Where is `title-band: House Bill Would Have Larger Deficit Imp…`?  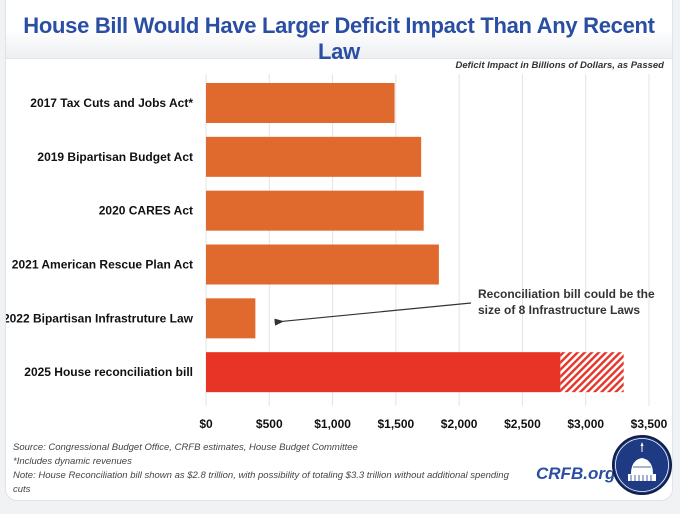 title-band: House Bill Would Have Larger Deficit Imp… is located at coordinates (339, 32).